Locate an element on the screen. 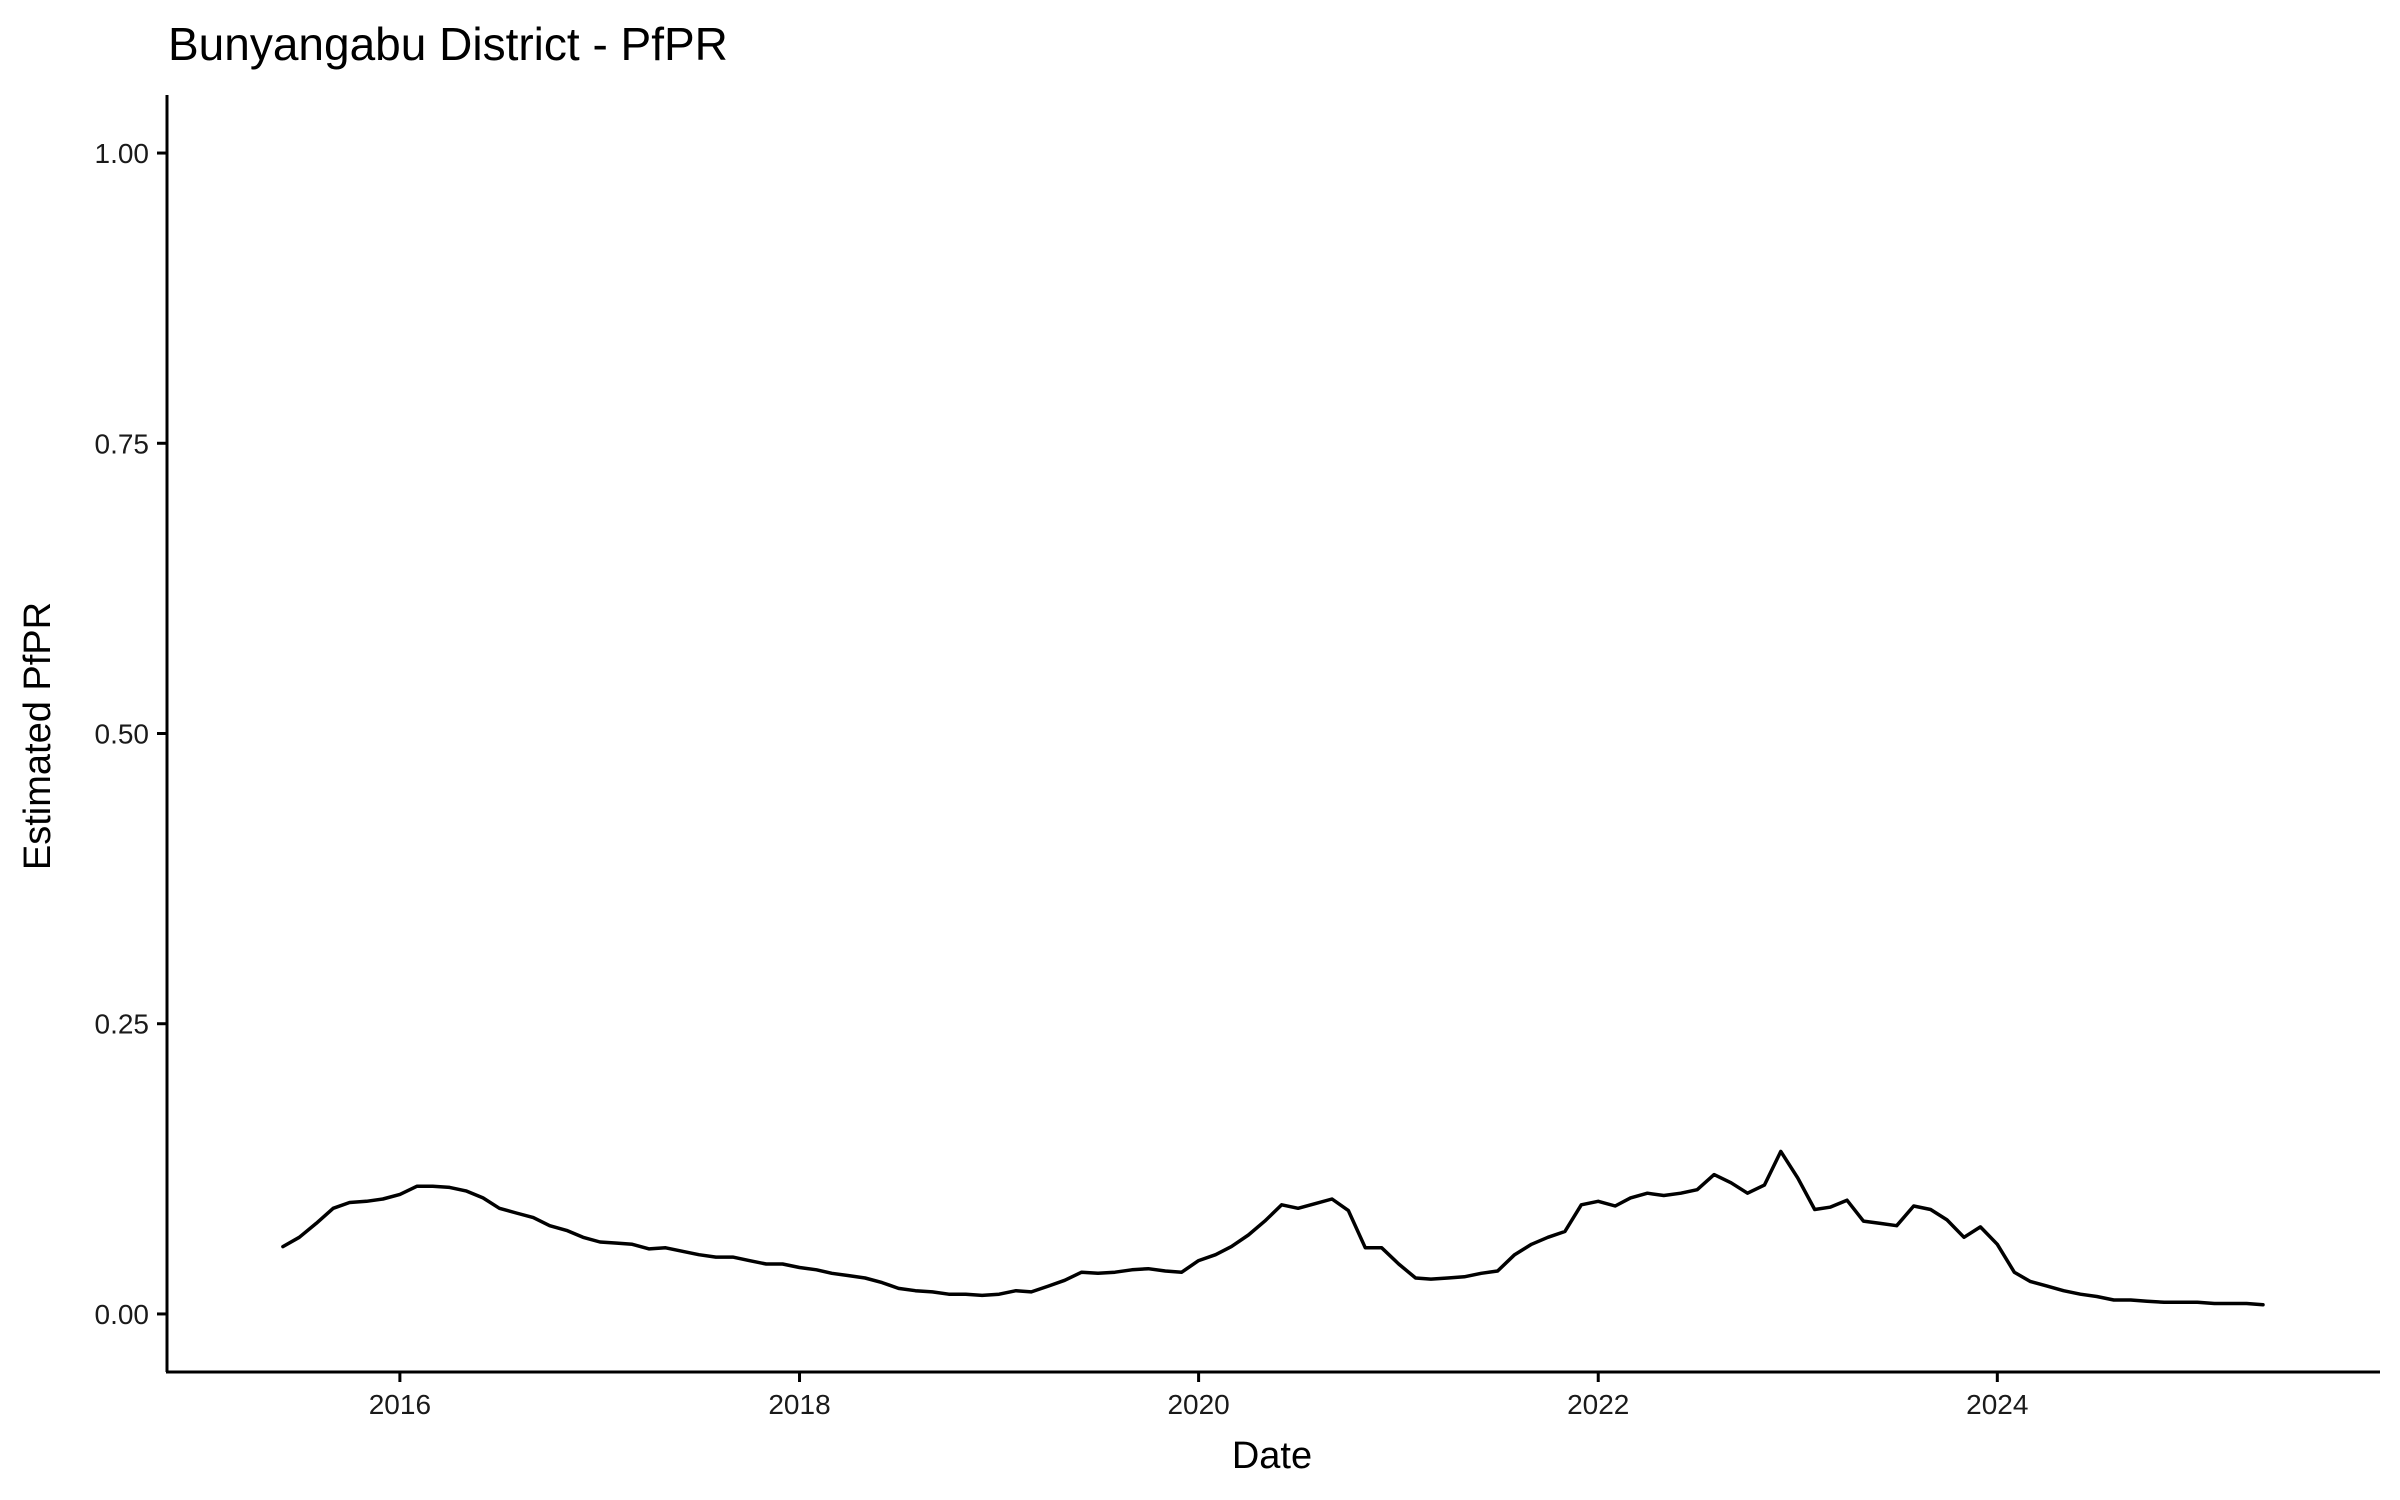 This screenshot has width=2400, height=1500. y-axis-ticks: 0.00 0.25 0.50 0.75 1.00 is located at coordinates (131, 734).